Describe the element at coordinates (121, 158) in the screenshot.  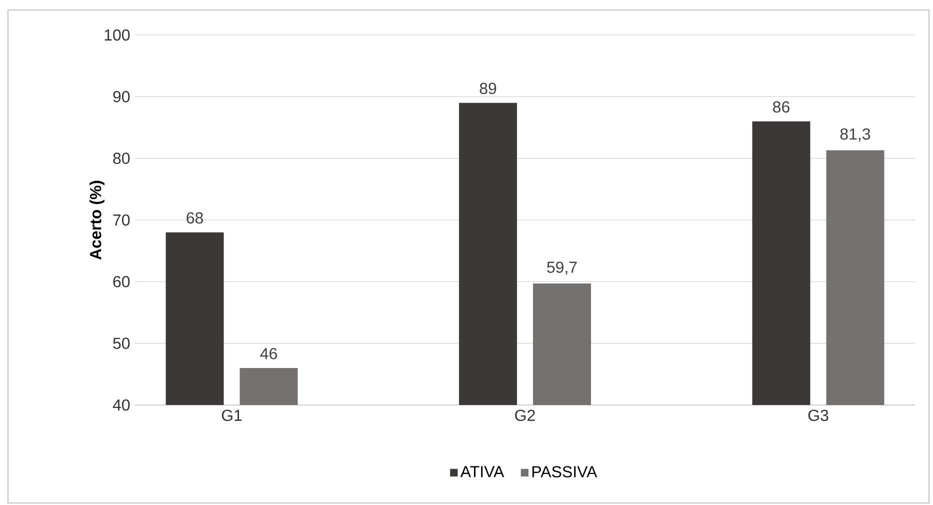
I see `y-tick-label: 80` at that location.